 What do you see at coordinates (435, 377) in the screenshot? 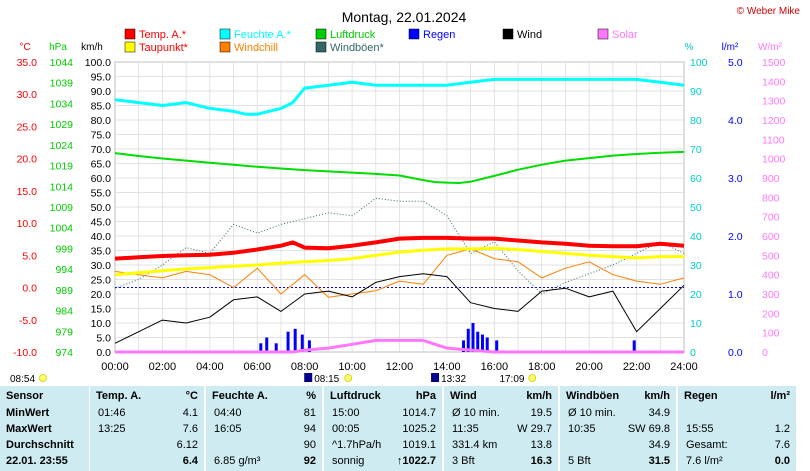
I see `sunset-left-icon` at bounding box center [435, 377].